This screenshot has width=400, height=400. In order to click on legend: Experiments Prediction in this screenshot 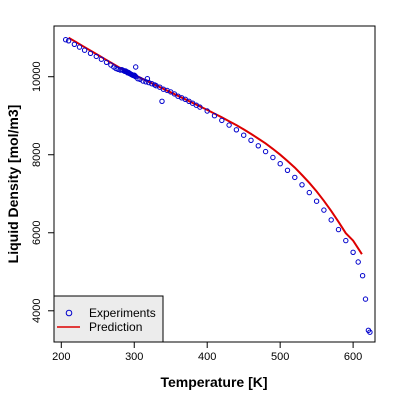, I will do `click(108, 319)`.